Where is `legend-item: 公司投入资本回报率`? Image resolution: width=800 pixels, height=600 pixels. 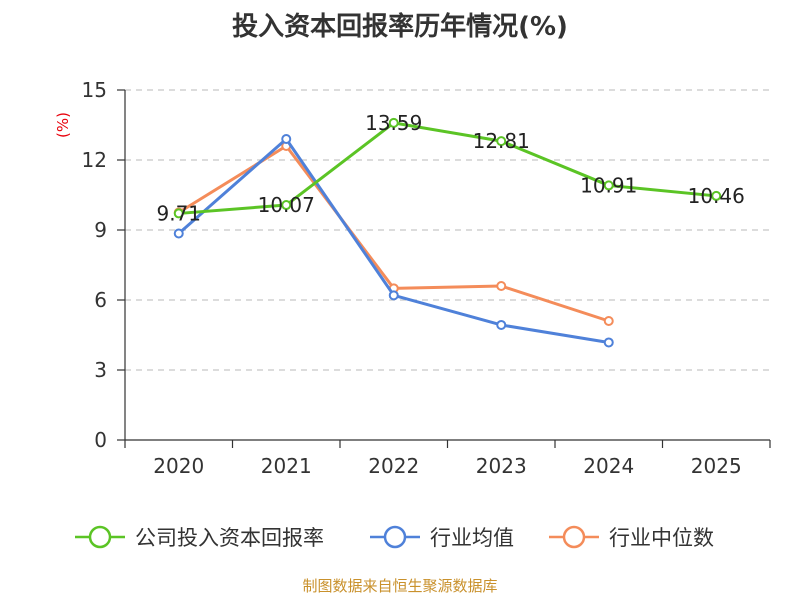 legend-item: 公司投入资本回报率 is located at coordinates (199, 537).